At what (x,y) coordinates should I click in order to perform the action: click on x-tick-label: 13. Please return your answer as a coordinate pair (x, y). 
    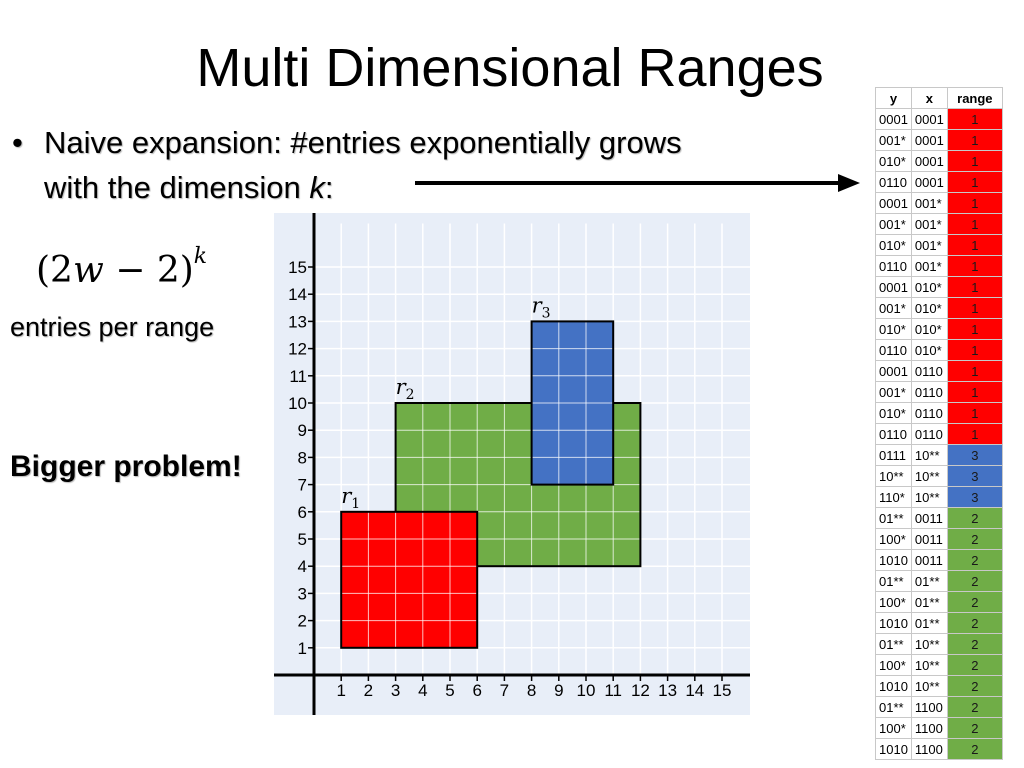
    Looking at the image, I should click on (667, 690).